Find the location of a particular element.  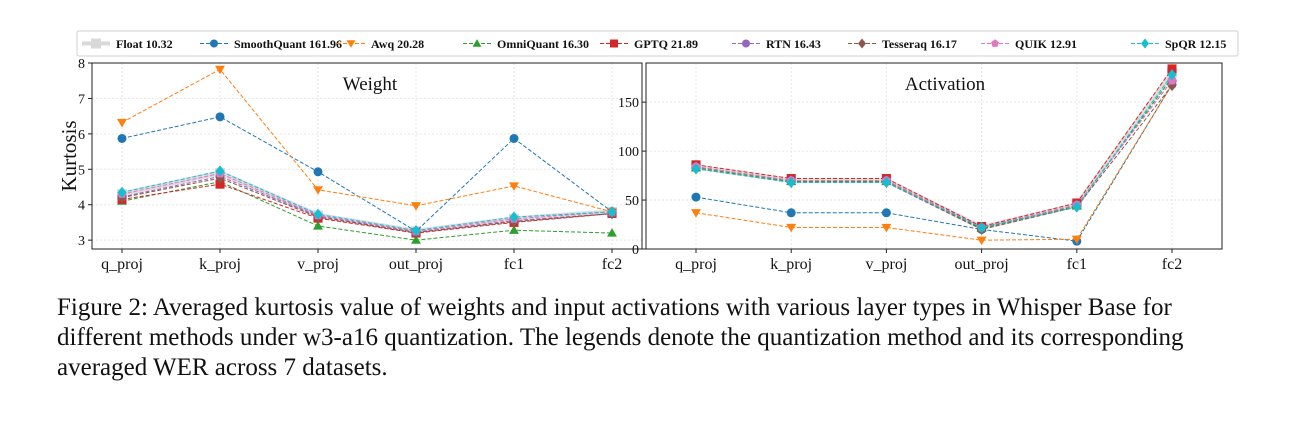

panel-title: Weight is located at coordinates (370, 84).